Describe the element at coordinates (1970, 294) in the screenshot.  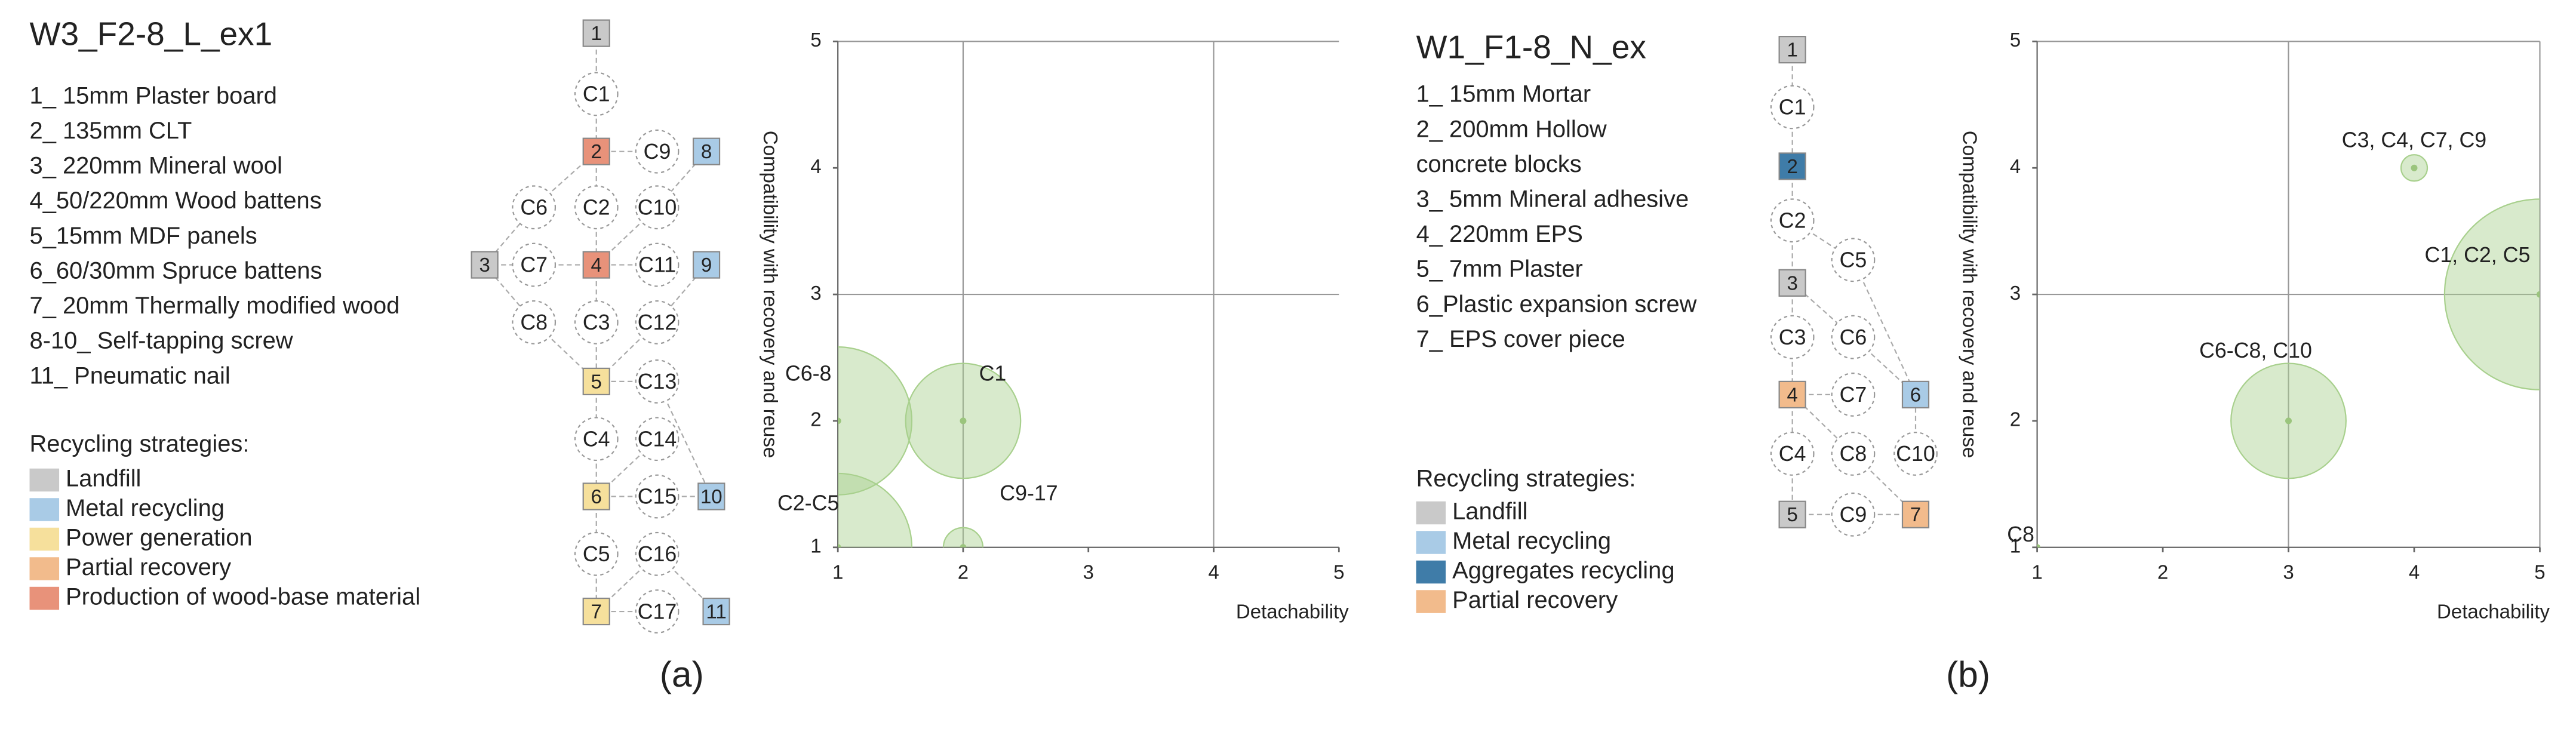
I see `y-axis-label: Compatibility with recovery and reuse` at that location.